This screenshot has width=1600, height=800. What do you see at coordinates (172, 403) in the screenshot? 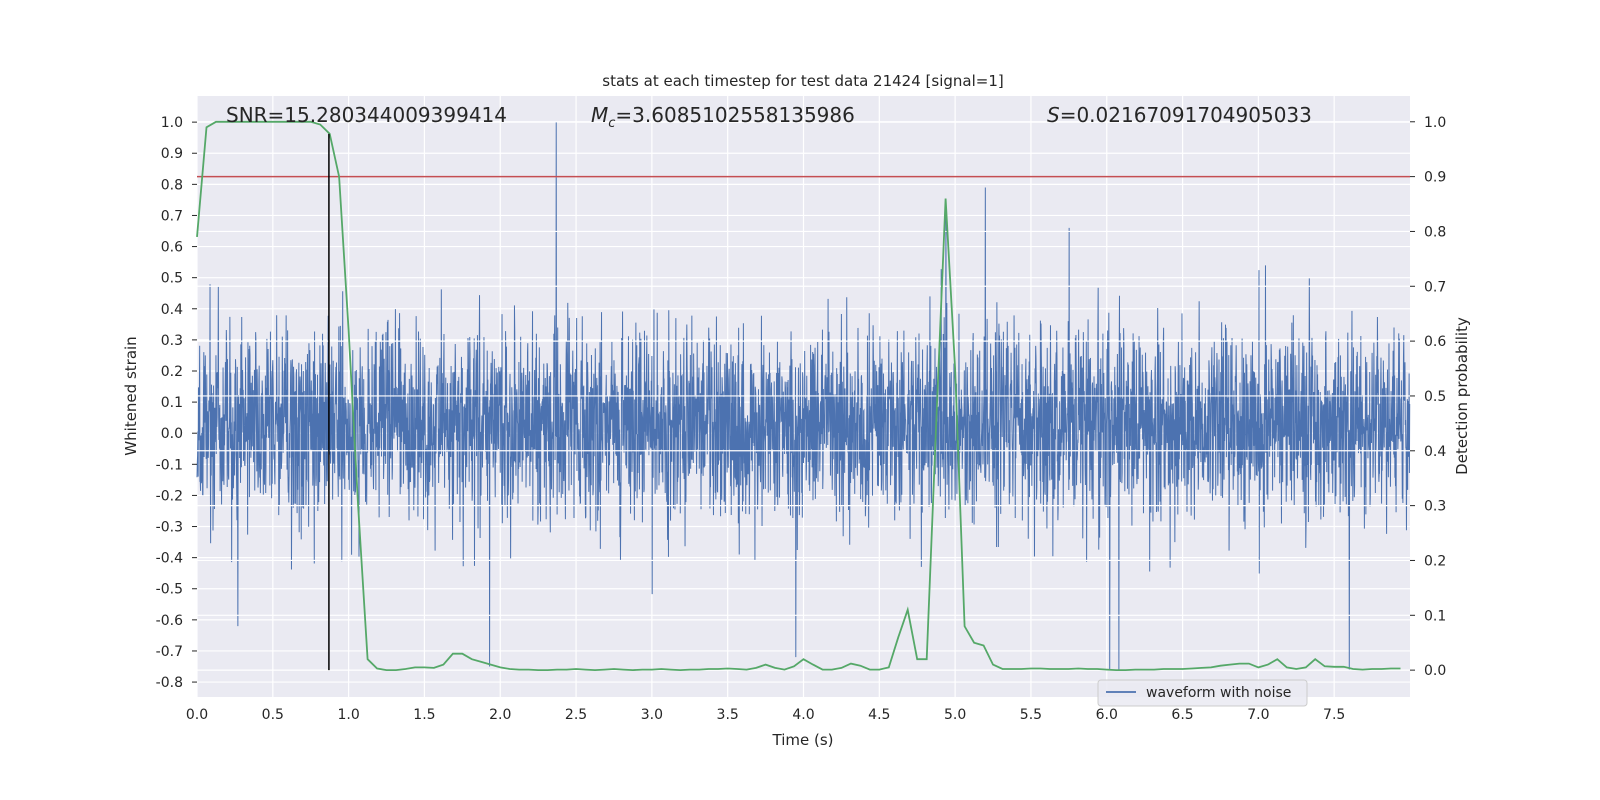
I see `y-tick-label: 0.1` at bounding box center [172, 403].